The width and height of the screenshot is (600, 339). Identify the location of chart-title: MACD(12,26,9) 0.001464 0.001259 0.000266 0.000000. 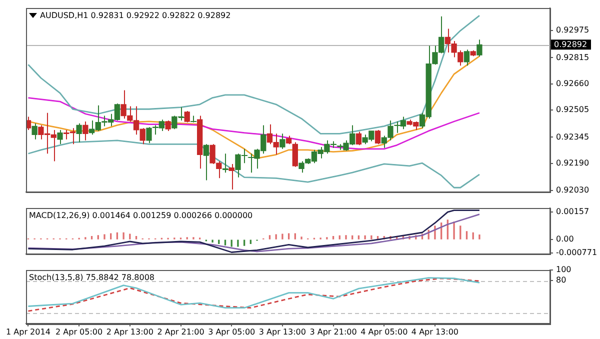
(141, 215).